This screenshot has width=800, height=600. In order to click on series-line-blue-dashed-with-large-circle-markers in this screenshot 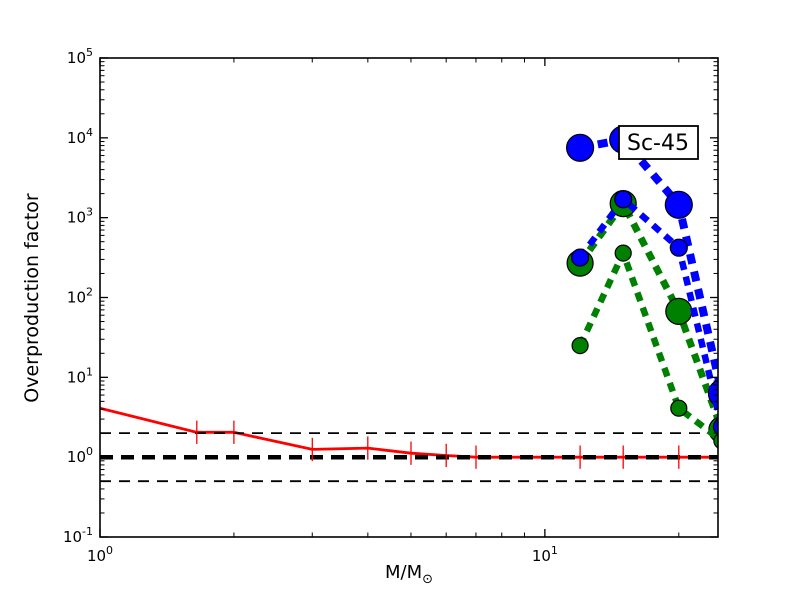, I will do `click(648, 265)`.